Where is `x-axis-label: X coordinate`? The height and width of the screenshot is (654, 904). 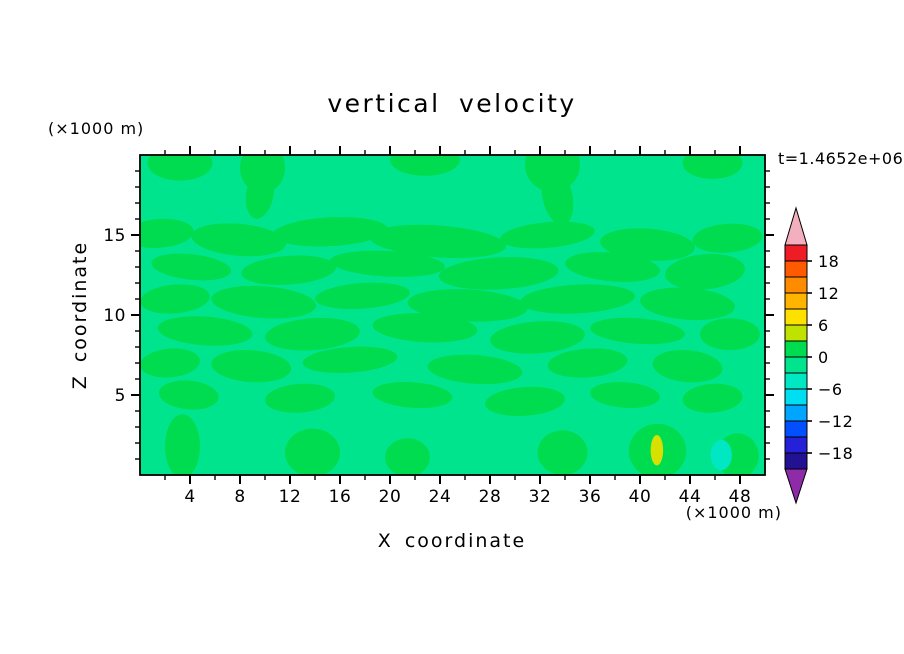 x-axis-label: X coordinate is located at coordinates (452, 541).